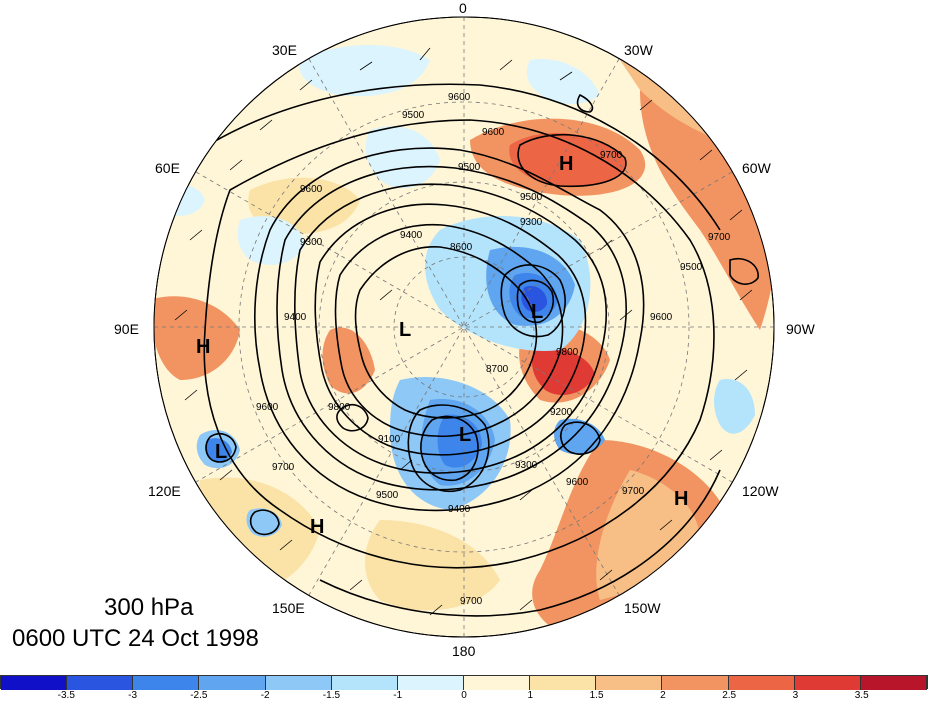  What do you see at coordinates (461, 247) in the screenshot?
I see `contour-label: 8600` at bounding box center [461, 247].